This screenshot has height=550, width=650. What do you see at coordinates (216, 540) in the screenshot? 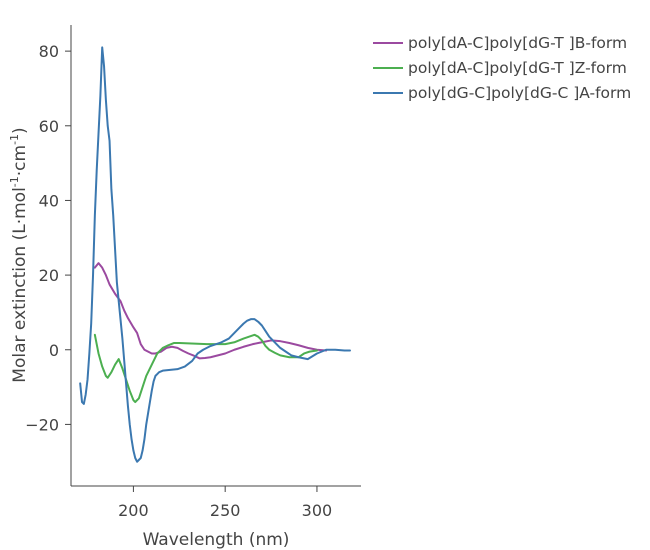
I see `x-axis-title: Wavelength (nm)` at bounding box center [216, 540].